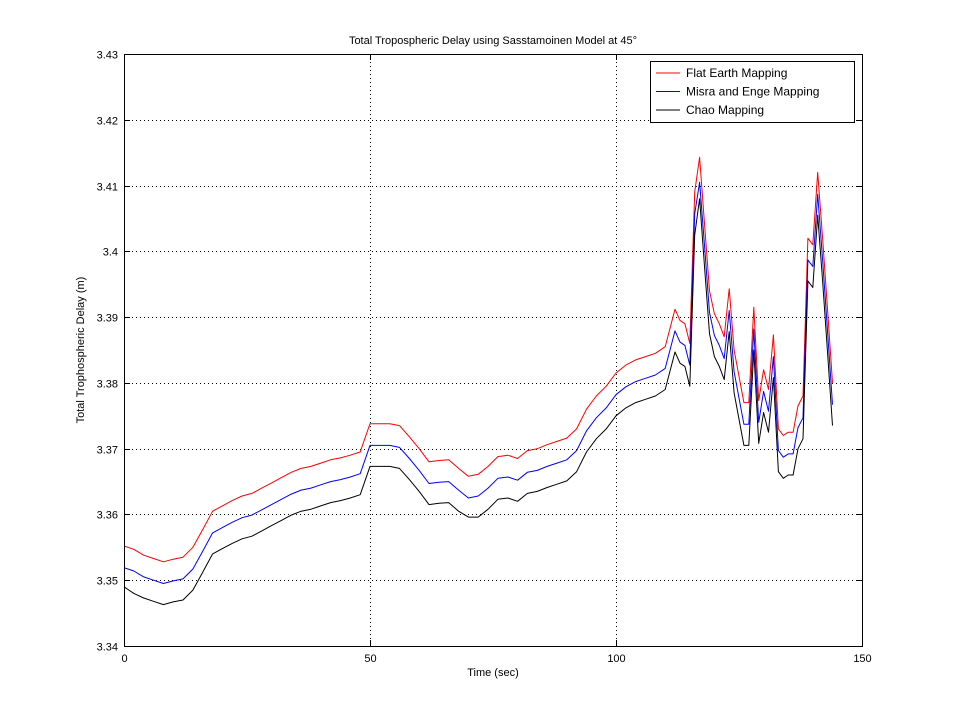 Image resolution: width=953 pixels, height=723 pixels. Describe the element at coordinates (736, 73) in the screenshot. I see `legend-label-0: Flat Earth Mapping` at that location.